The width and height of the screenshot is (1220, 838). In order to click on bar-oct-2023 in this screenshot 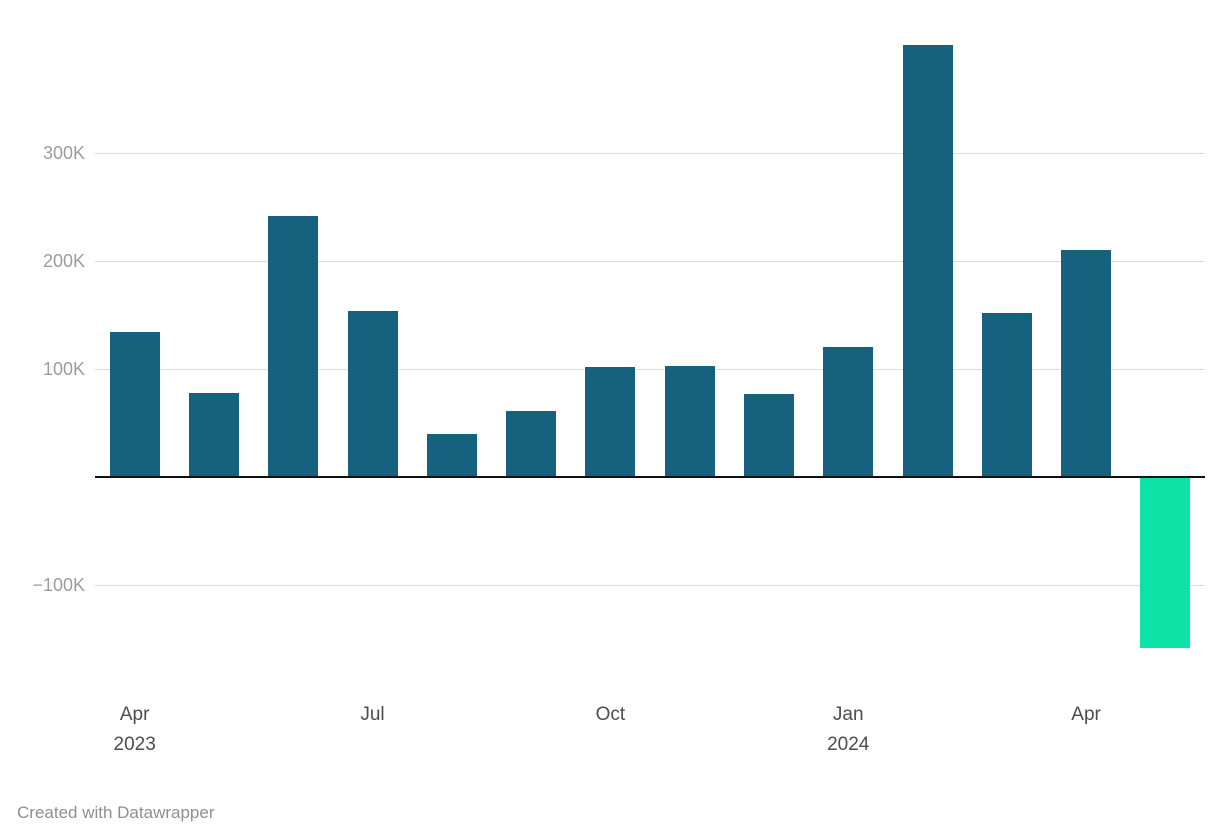, I will do `click(610, 421)`.